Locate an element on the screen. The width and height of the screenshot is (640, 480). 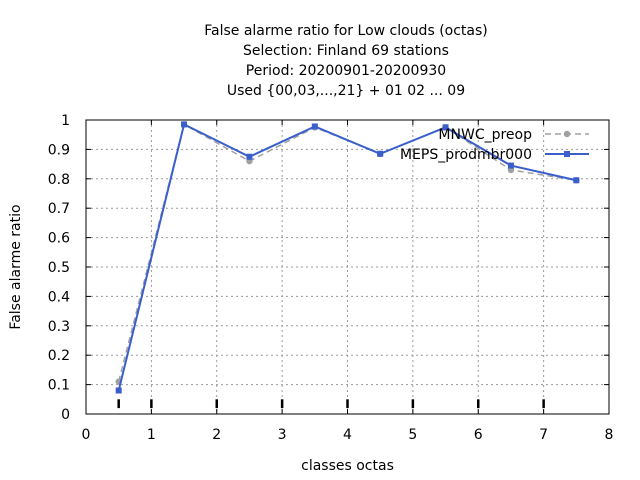
y-tick-label: 0.5 is located at coordinates (59, 268).